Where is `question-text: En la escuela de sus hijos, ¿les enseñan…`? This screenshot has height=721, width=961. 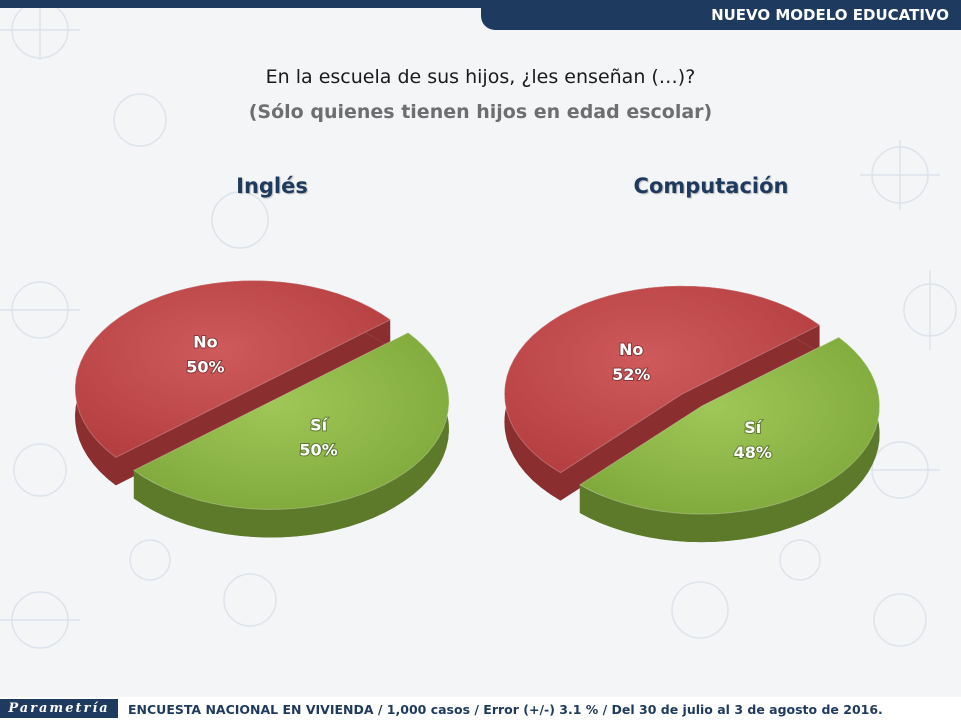 question-text: En la escuela de sus hijos, ¿les enseñan… is located at coordinates (480, 77).